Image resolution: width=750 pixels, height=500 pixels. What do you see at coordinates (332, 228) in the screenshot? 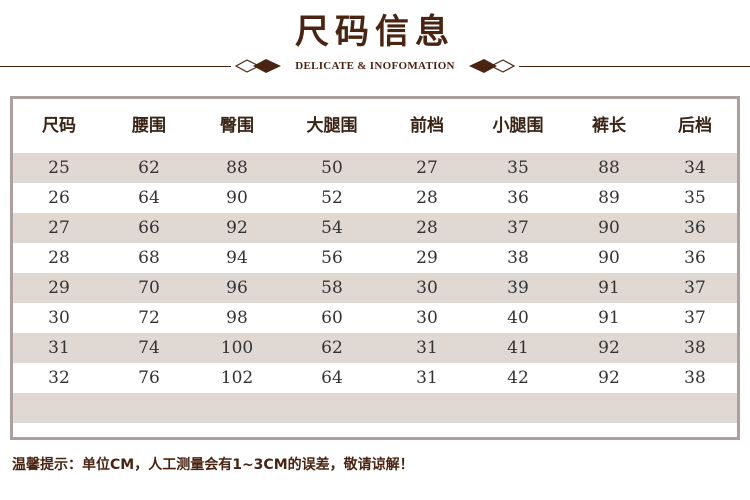
I see `table-cell: 54` at bounding box center [332, 228].